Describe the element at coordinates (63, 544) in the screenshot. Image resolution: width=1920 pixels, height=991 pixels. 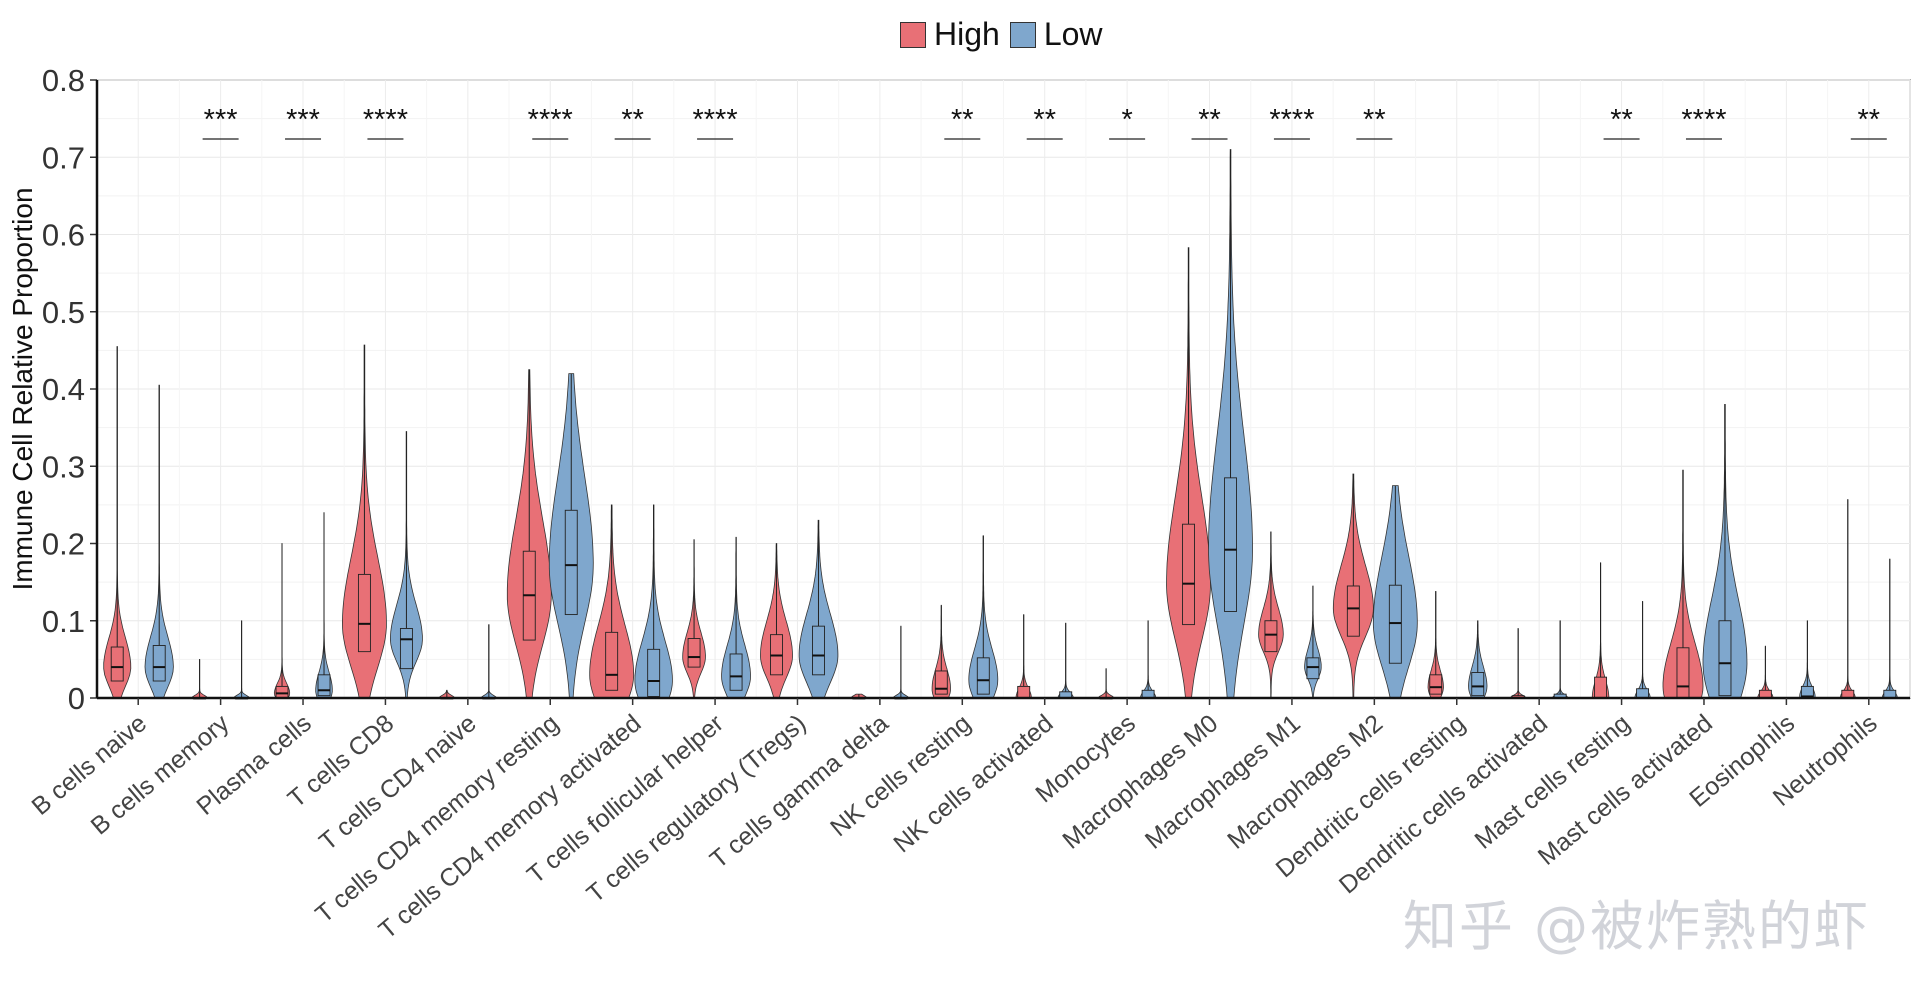
I see `y-tick-label: 0.2` at that location.